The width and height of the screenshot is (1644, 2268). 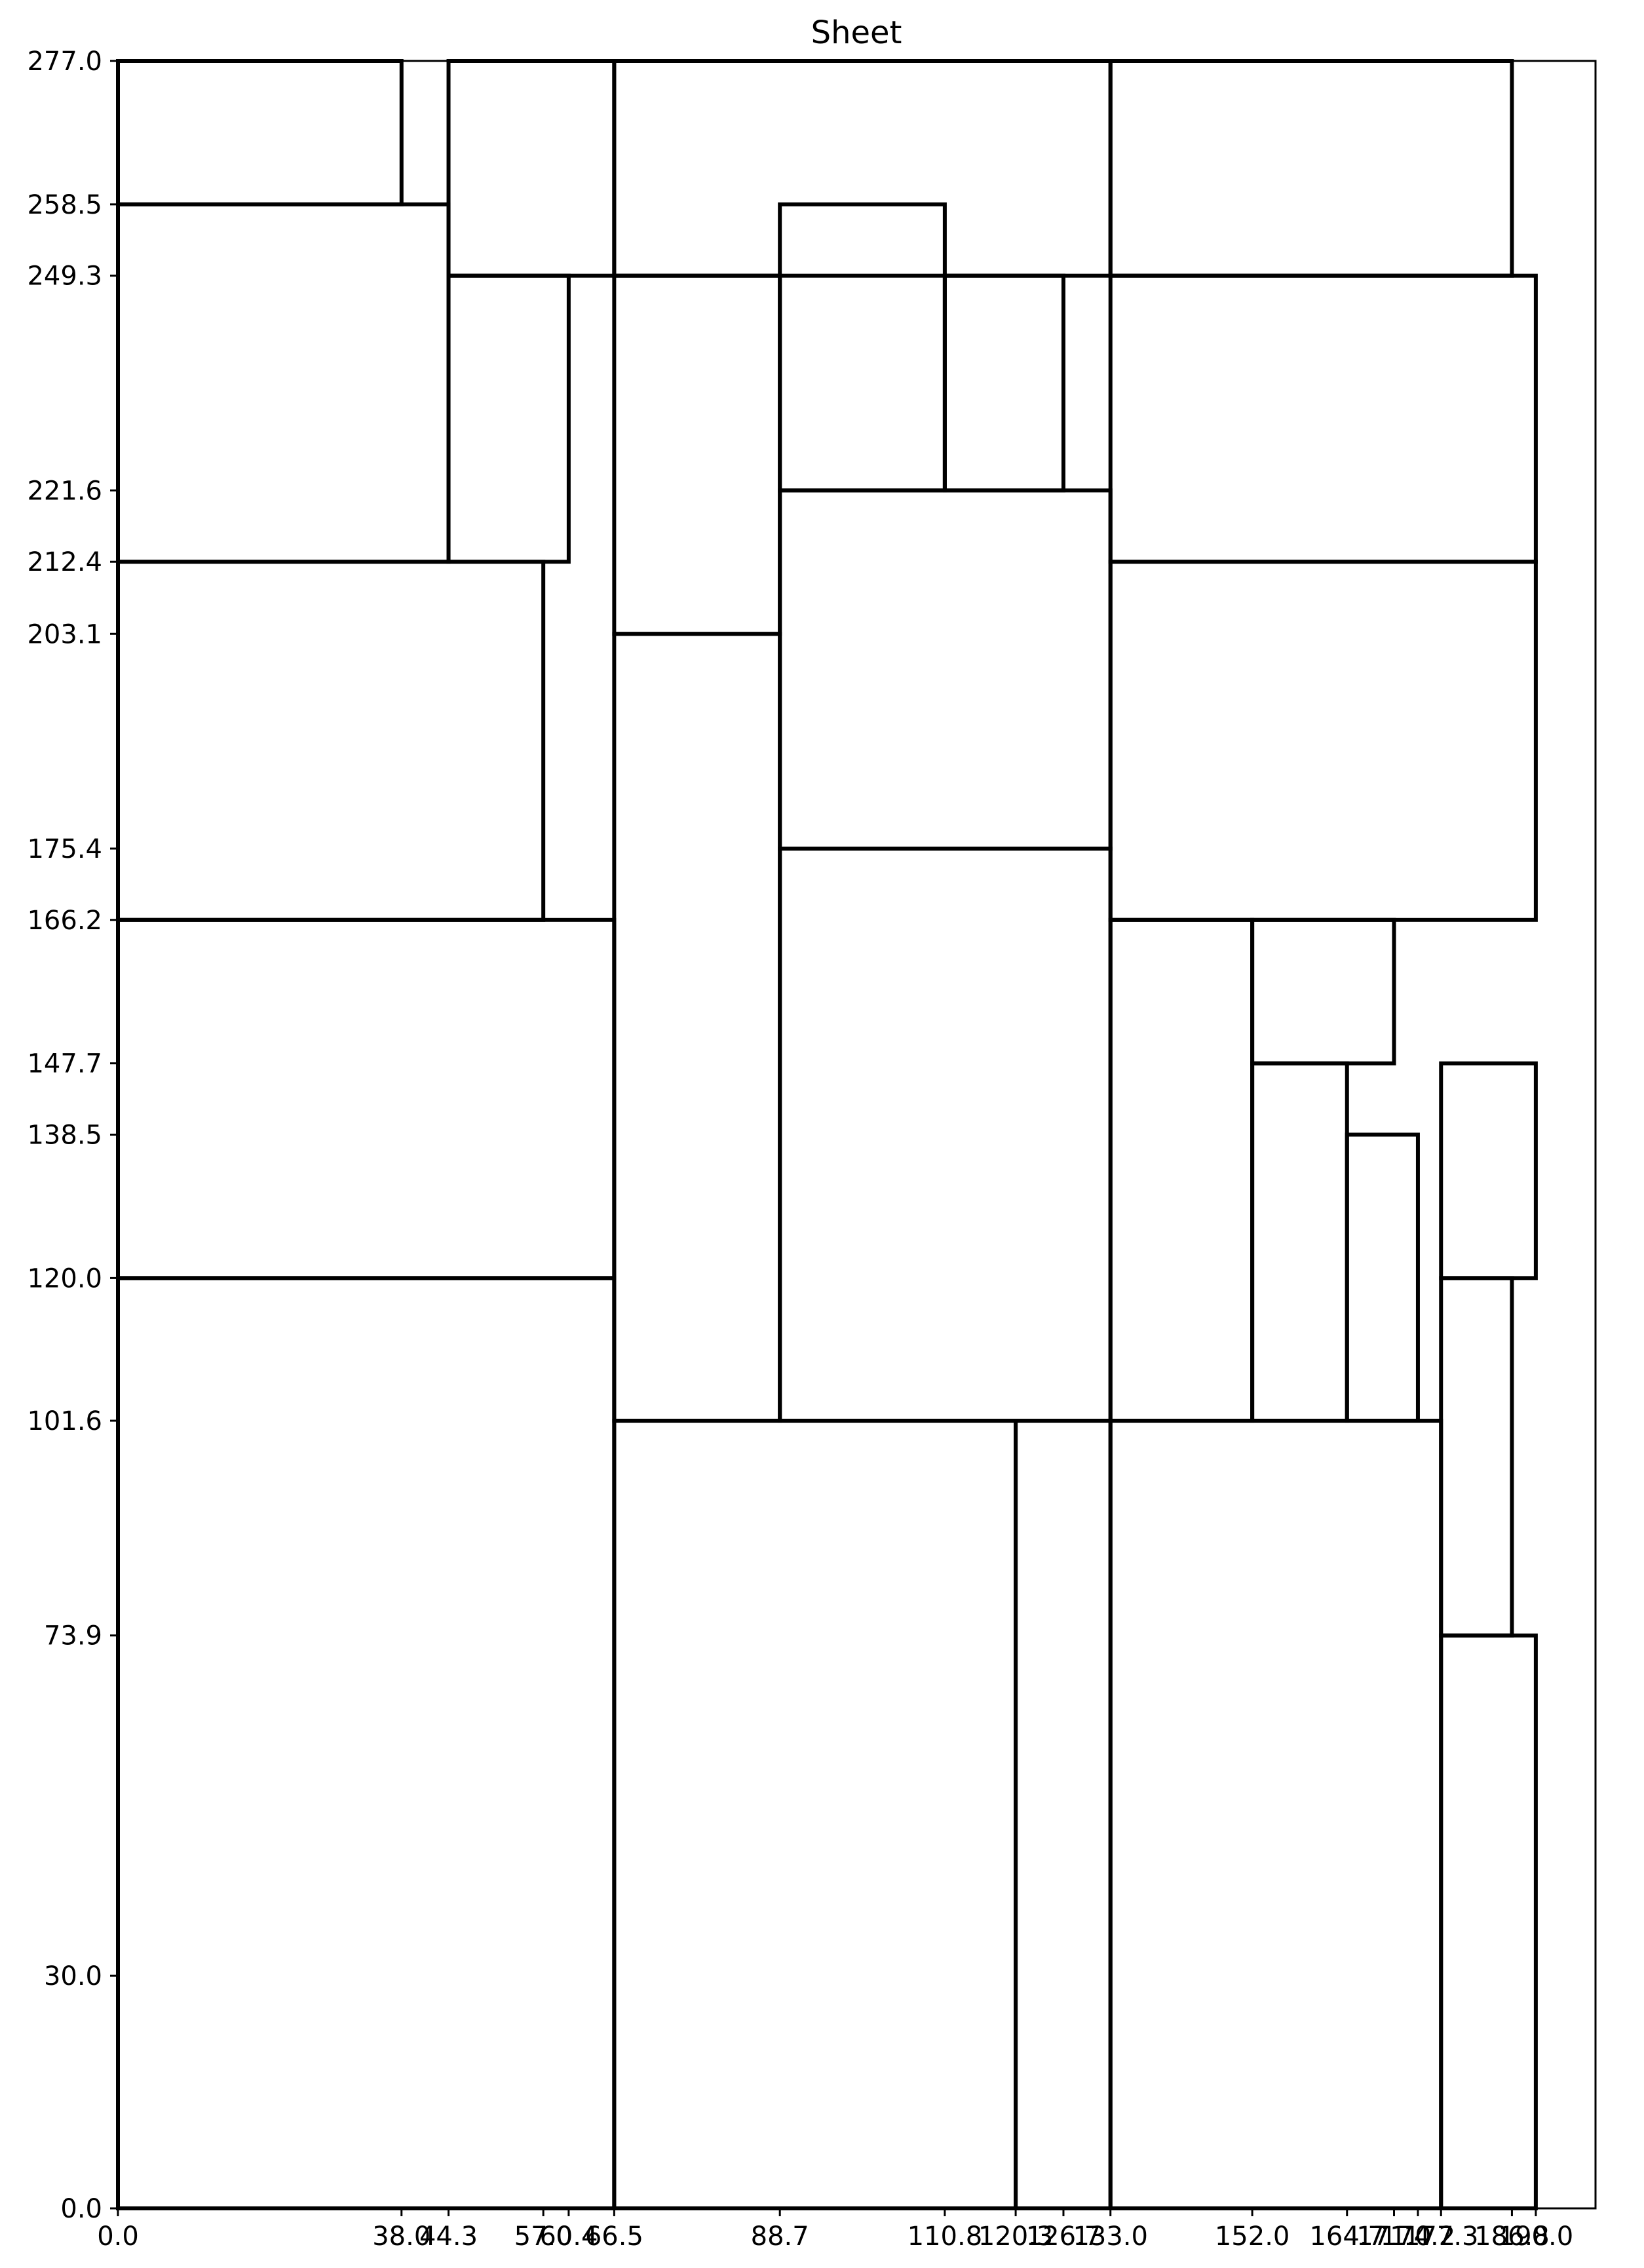 I want to click on y-tick-label-13: 249.3, so click(x=64, y=276).